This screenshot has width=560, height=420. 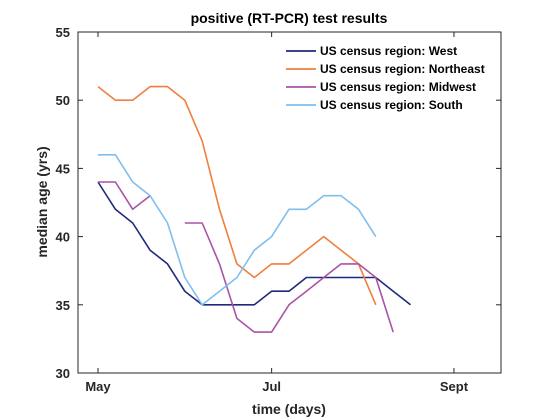 What do you see at coordinates (388, 51) in the screenshot?
I see `legend-label: US census region: West` at bounding box center [388, 51].